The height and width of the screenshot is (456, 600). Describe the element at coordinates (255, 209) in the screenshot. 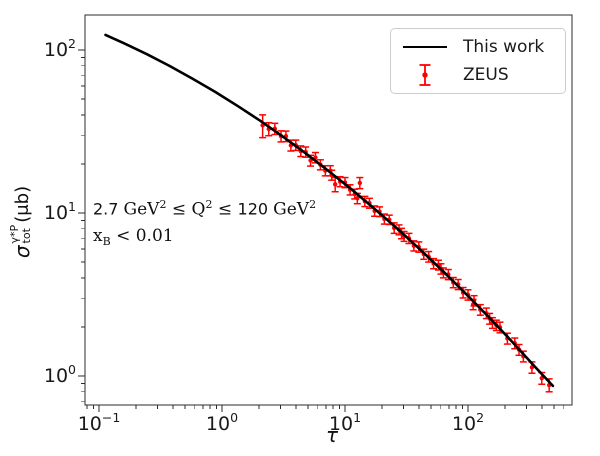

I see `annotation-text: 120` at that location.